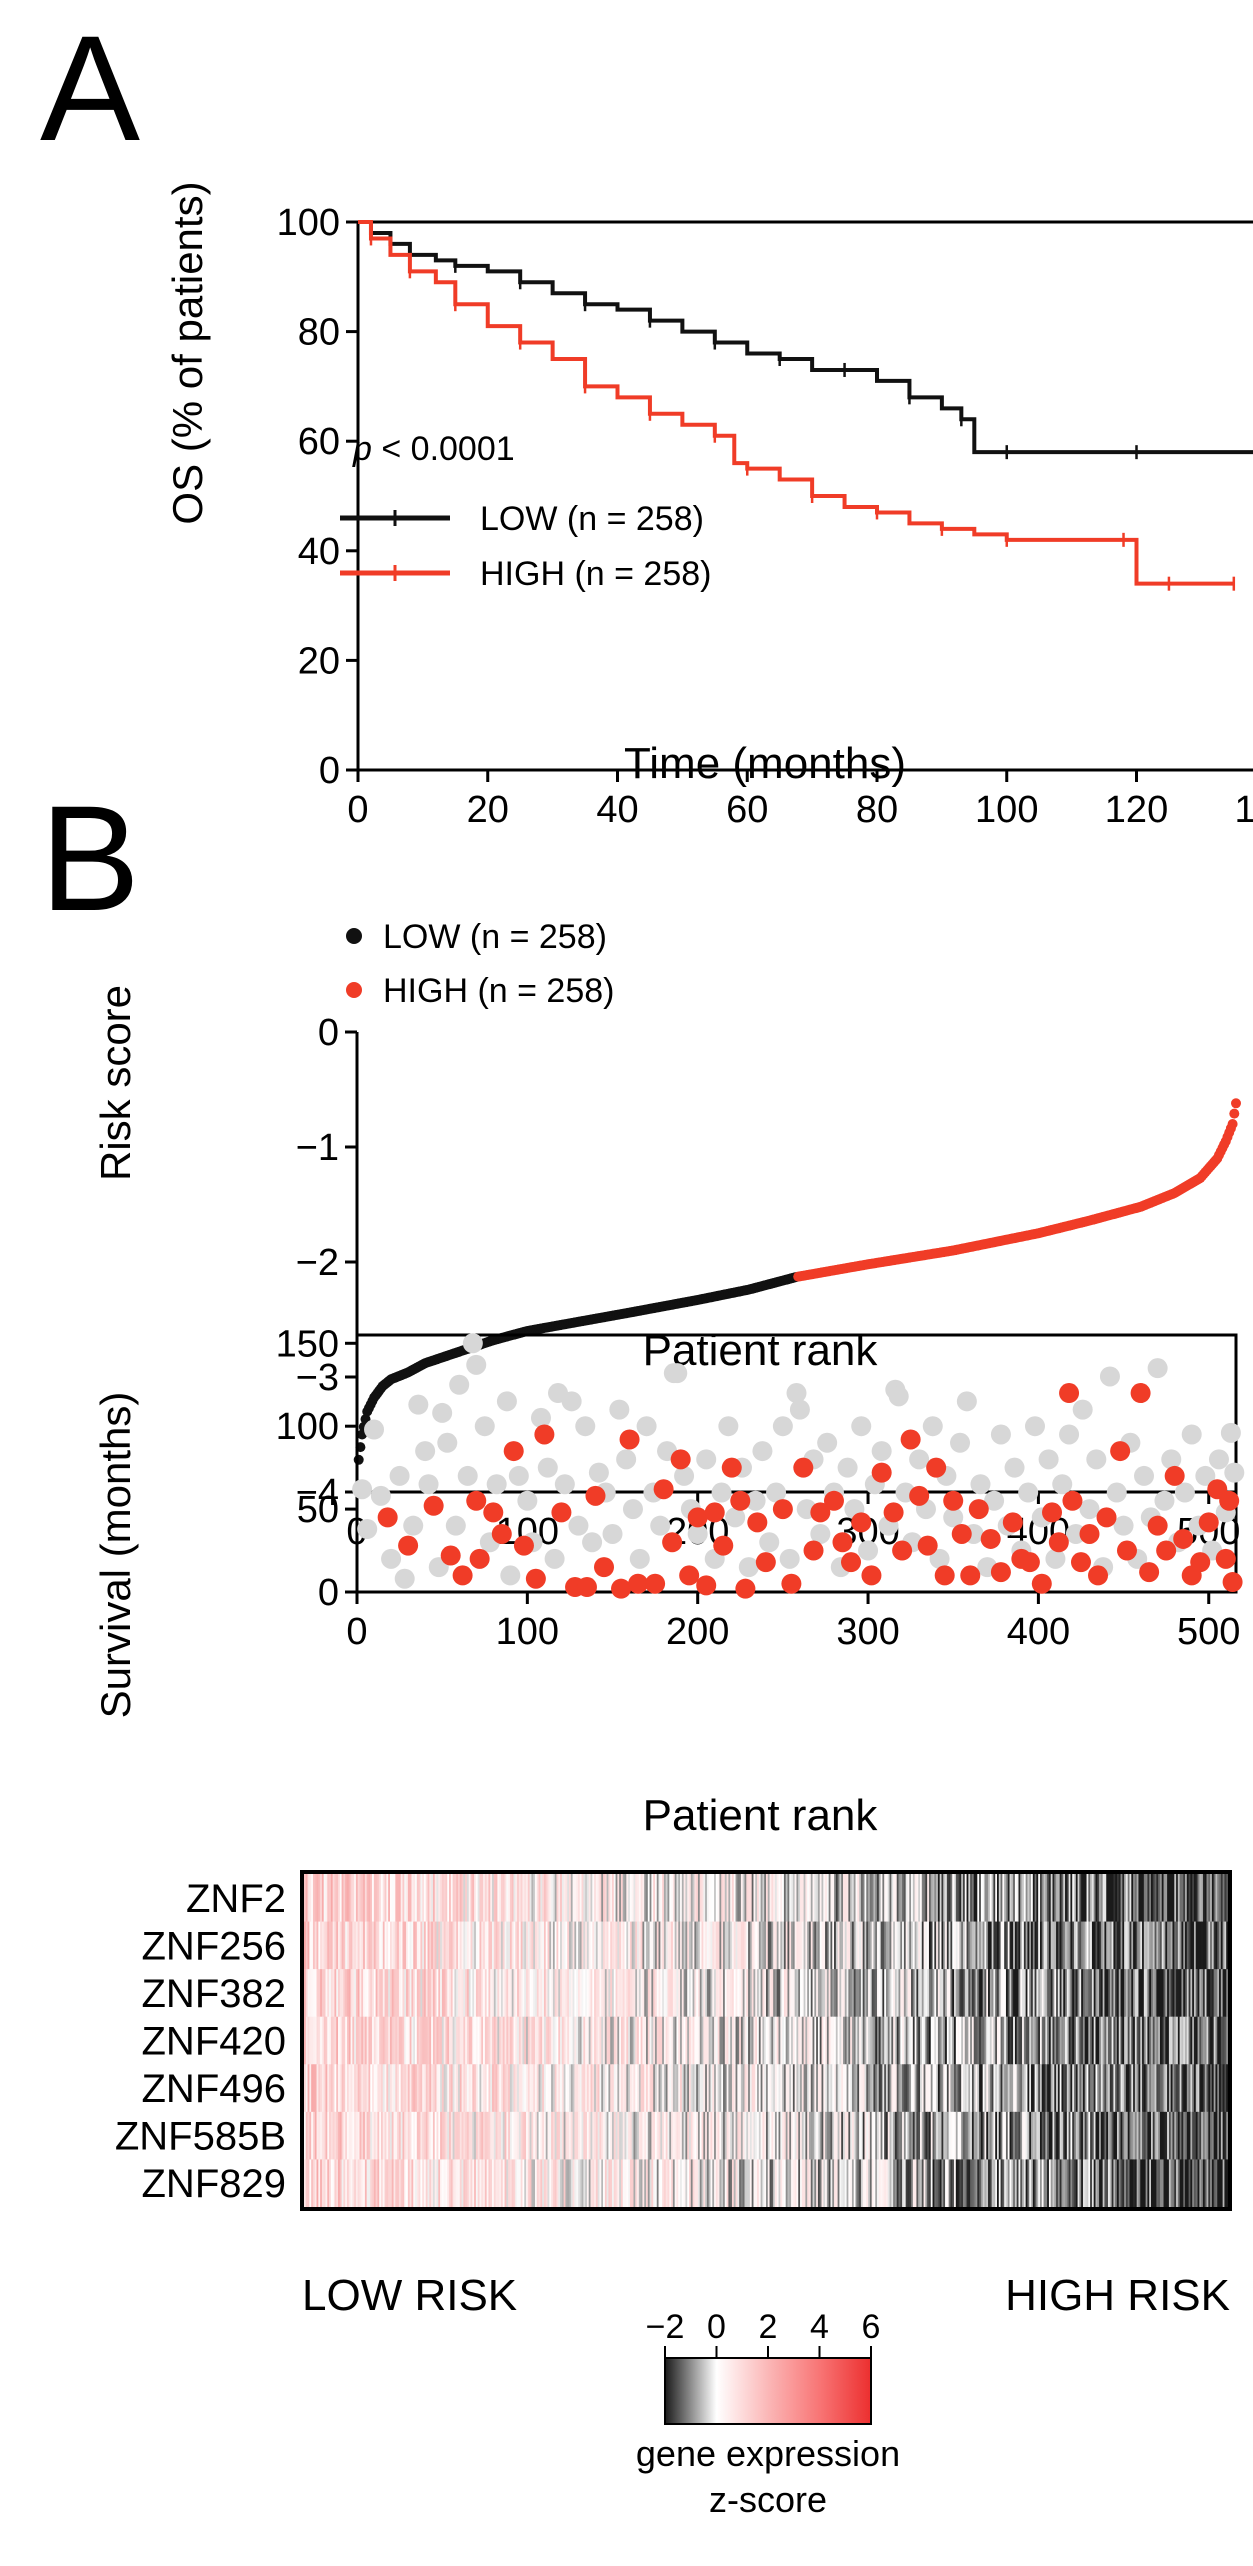 This screenshot has height=2566, width=1253. Describe the element at coordinates (317, 1263) in the screenshot. I see `risk-y-tick-label: −2` at that location.